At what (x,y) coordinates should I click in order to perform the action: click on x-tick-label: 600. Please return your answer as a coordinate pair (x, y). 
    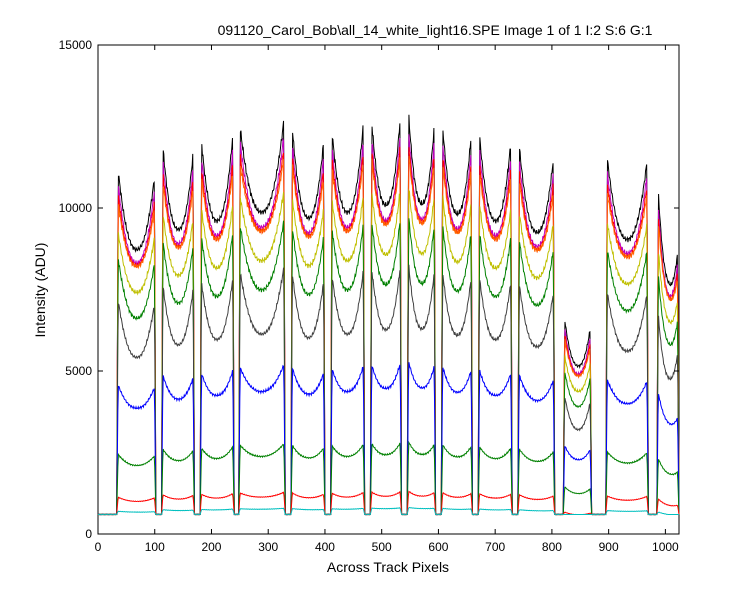
    Looking at the image, I should click on (438, 547).